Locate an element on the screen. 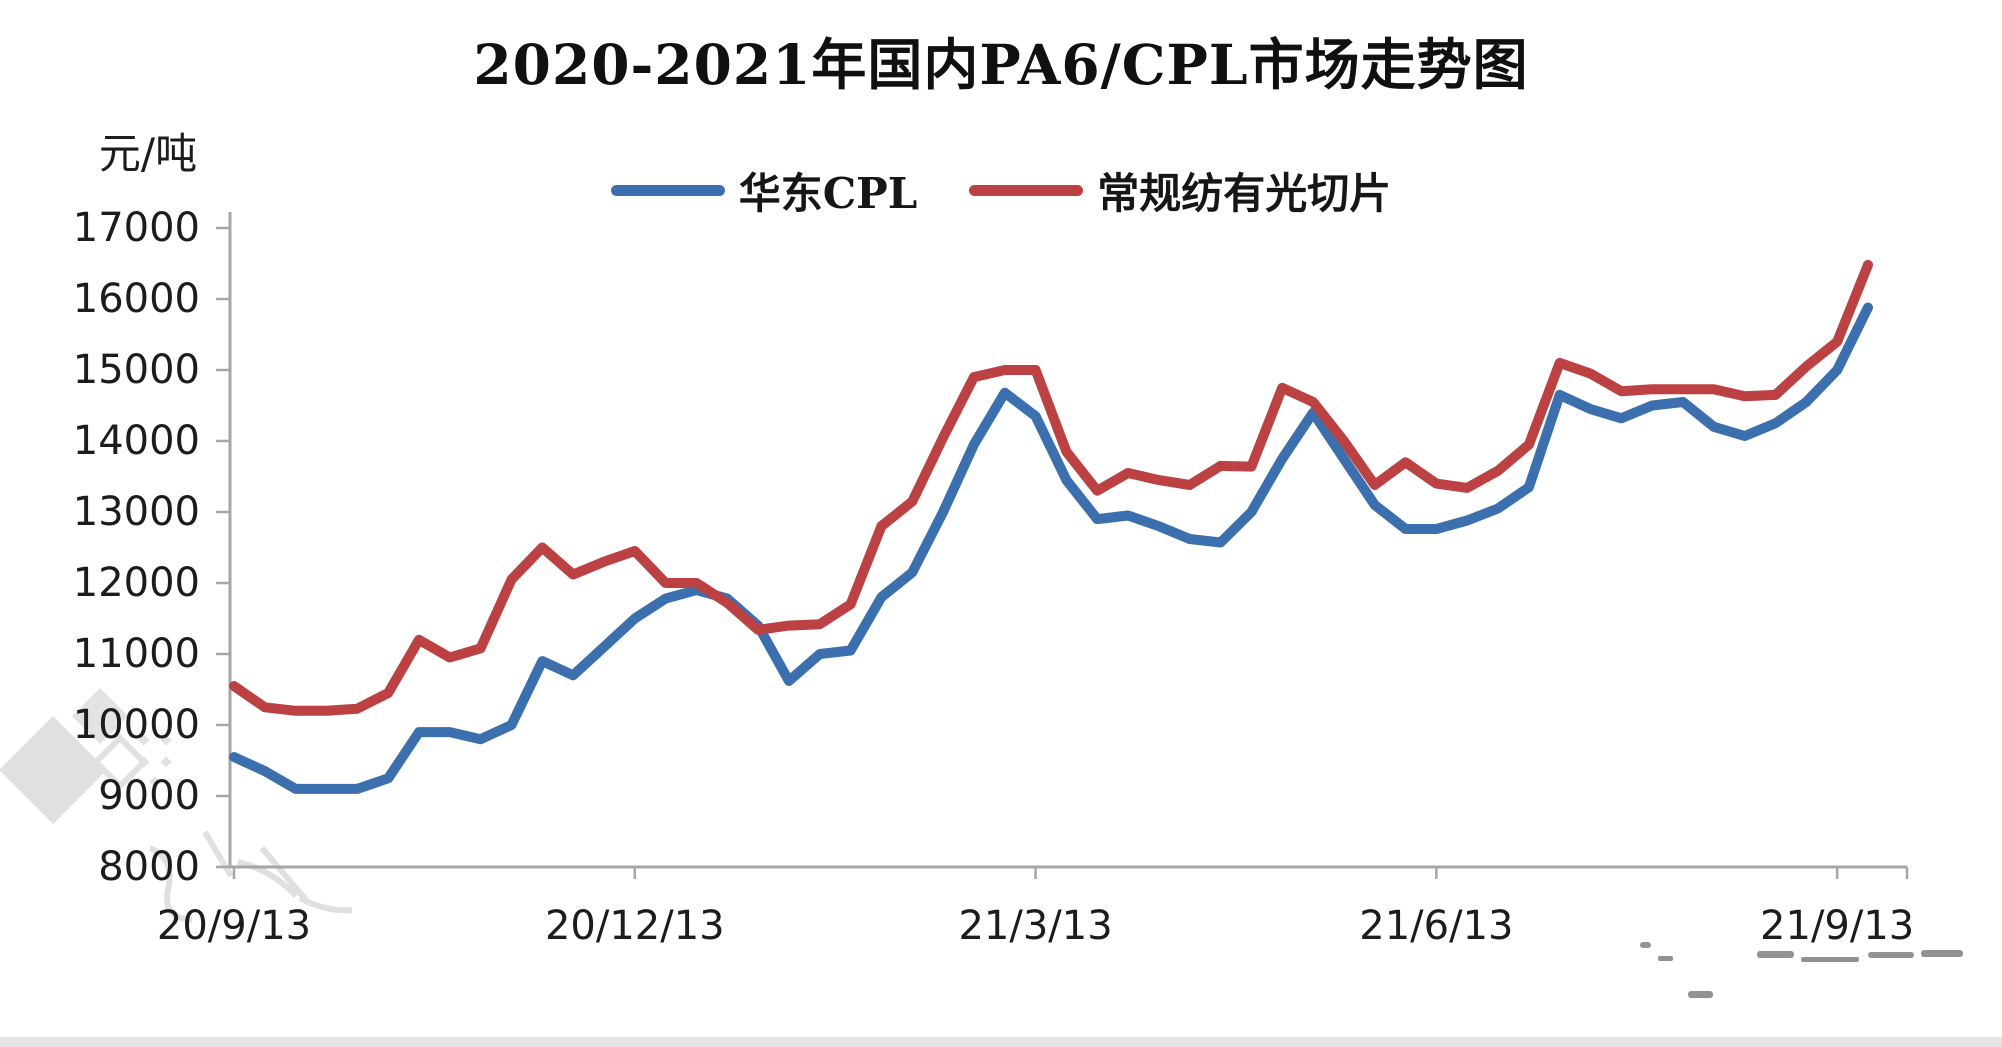 The width and height of the screenshot is (2002, 1047). y-axis-tick-label: 14000 is located at coordinates (136, 441).